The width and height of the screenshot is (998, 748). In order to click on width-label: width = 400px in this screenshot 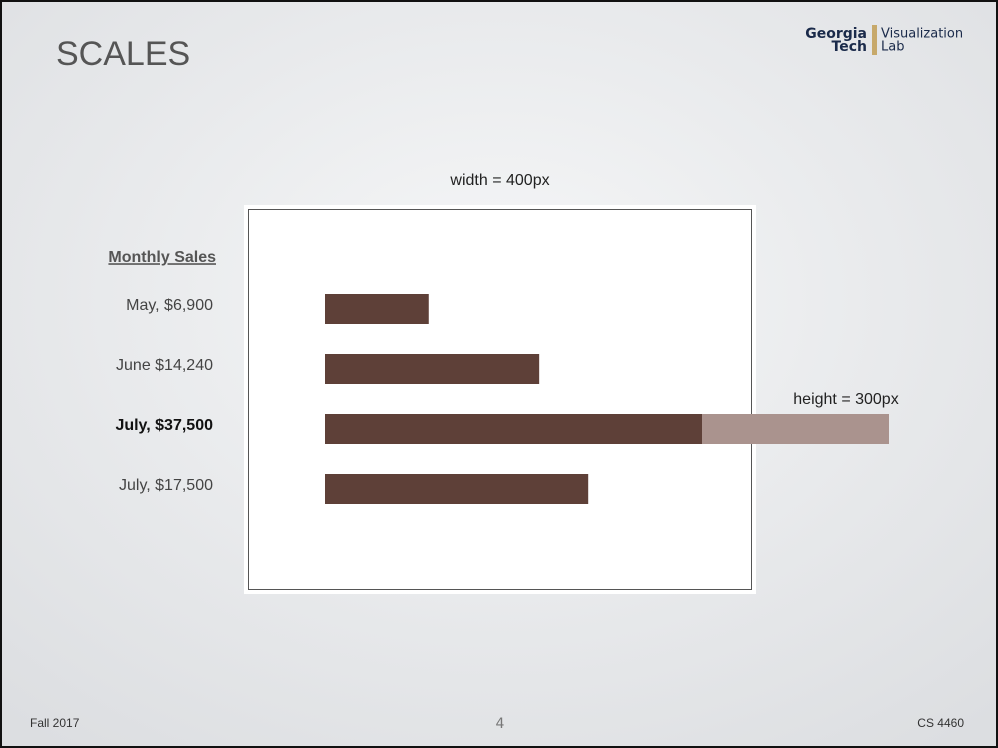, I will do `click(499, 180)`.